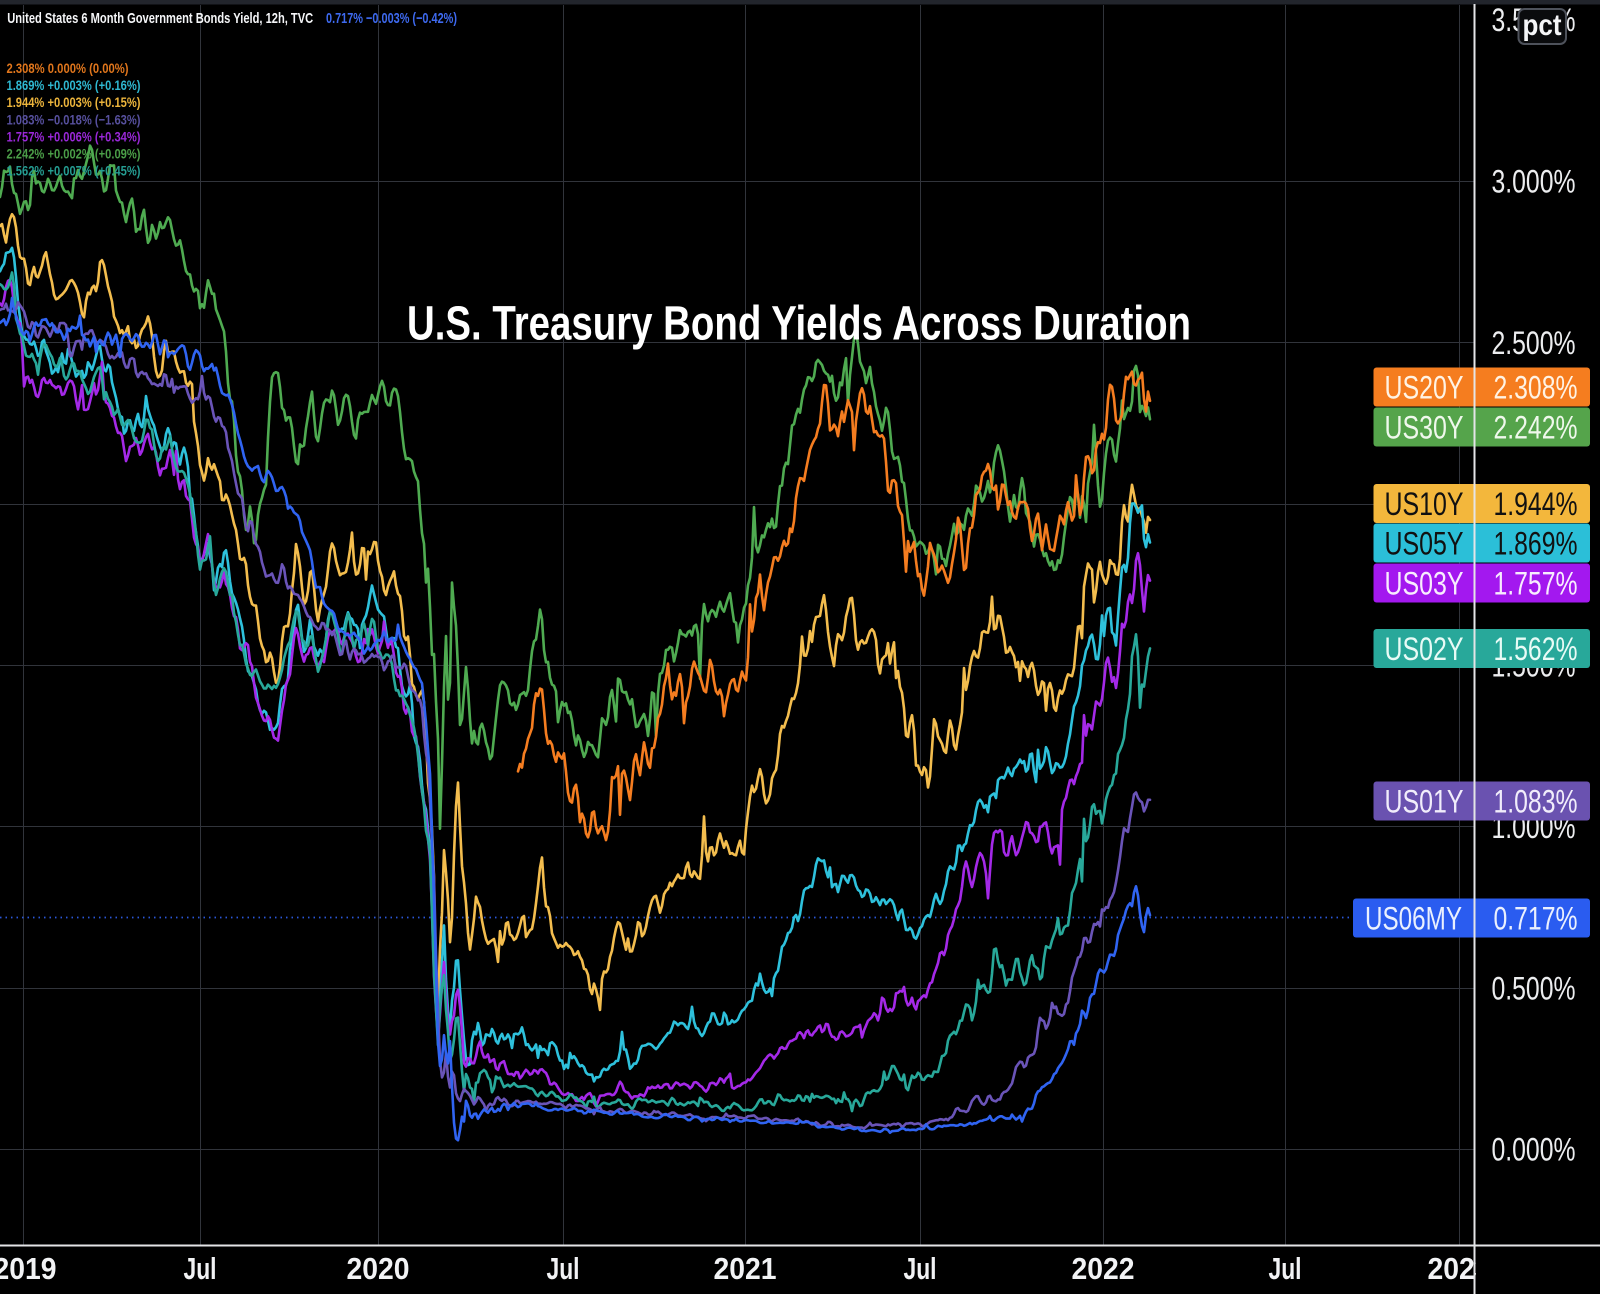  What do you see at coordinates (1536, 428) in the screenshot?
I see `svg-text: 2.242%` at bounding box center [1536, 428].